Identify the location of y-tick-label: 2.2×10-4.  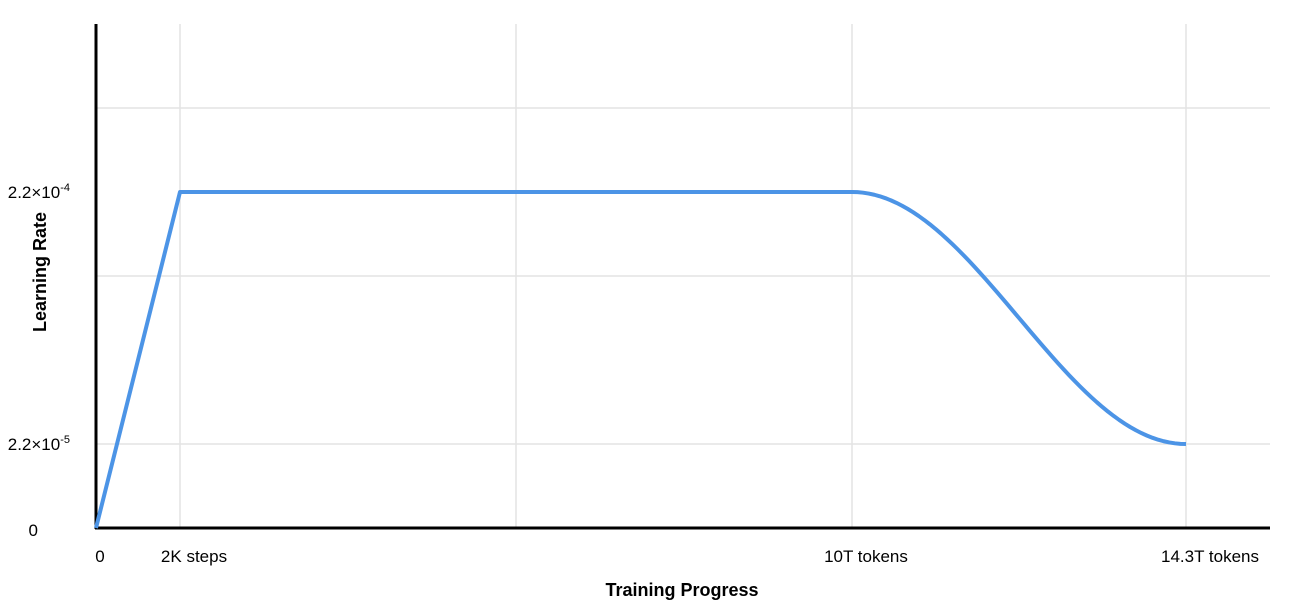
(39, 192).